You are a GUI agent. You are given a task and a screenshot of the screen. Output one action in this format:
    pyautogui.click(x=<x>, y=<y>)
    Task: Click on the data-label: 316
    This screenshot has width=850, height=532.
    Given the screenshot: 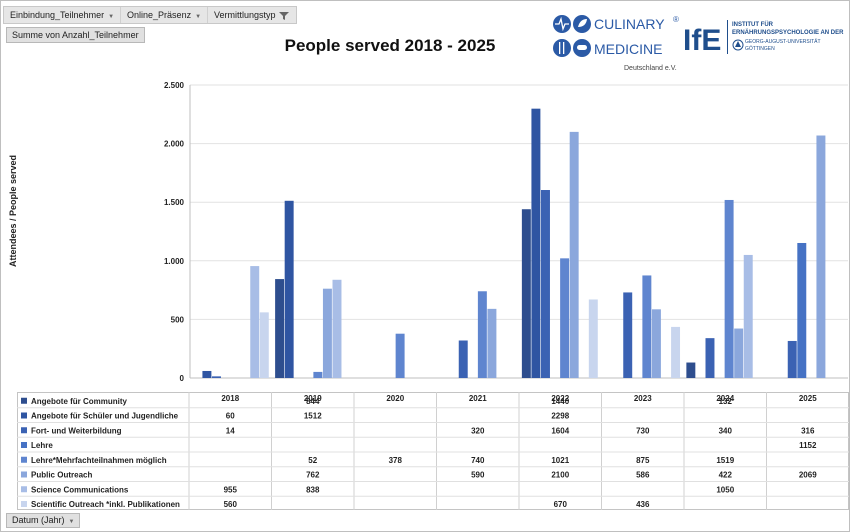 What is the action you would take?
    pyautogui.click(x=808, y=430)
    